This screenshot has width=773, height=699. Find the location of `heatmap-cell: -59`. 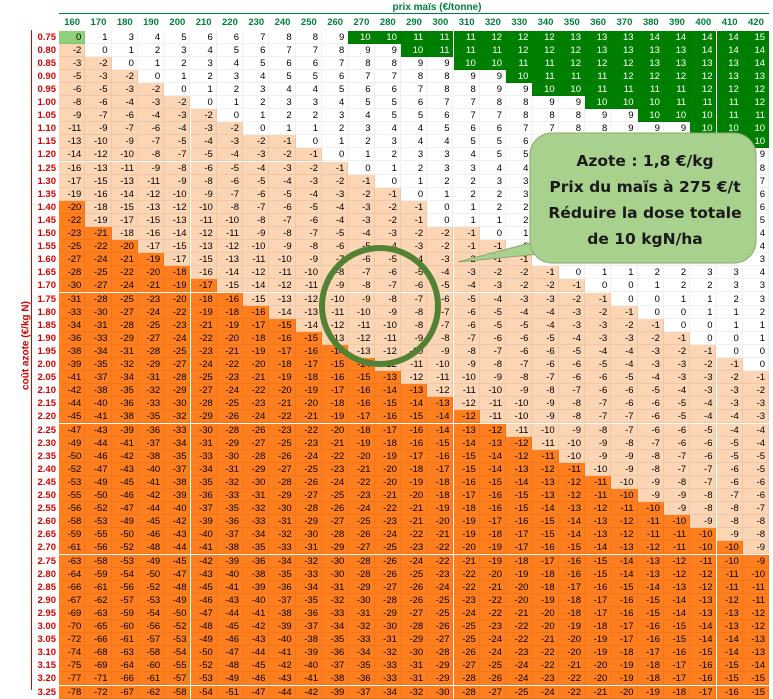

heatmap-cell: -59 is located at coordinates (98, 574).